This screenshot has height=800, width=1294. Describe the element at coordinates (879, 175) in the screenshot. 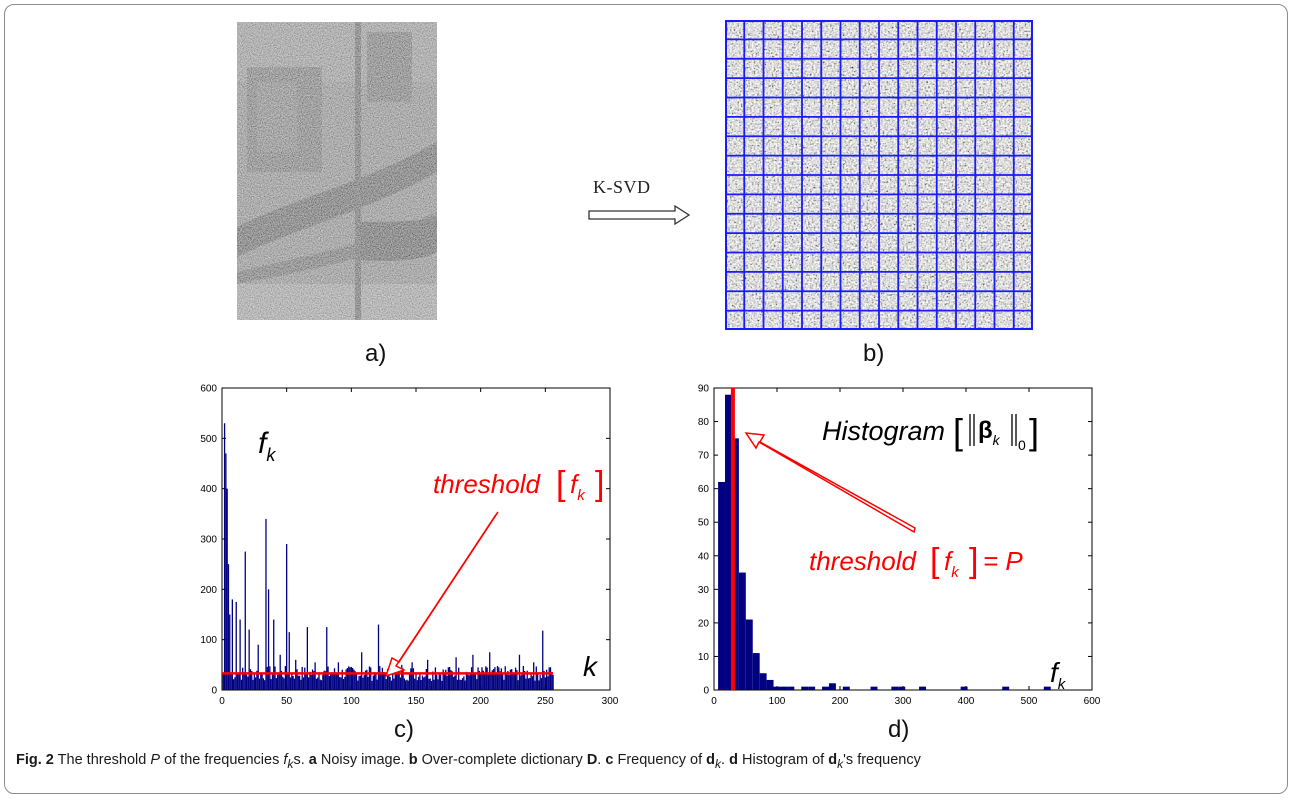

I see `dictionary-atoms` at that location.